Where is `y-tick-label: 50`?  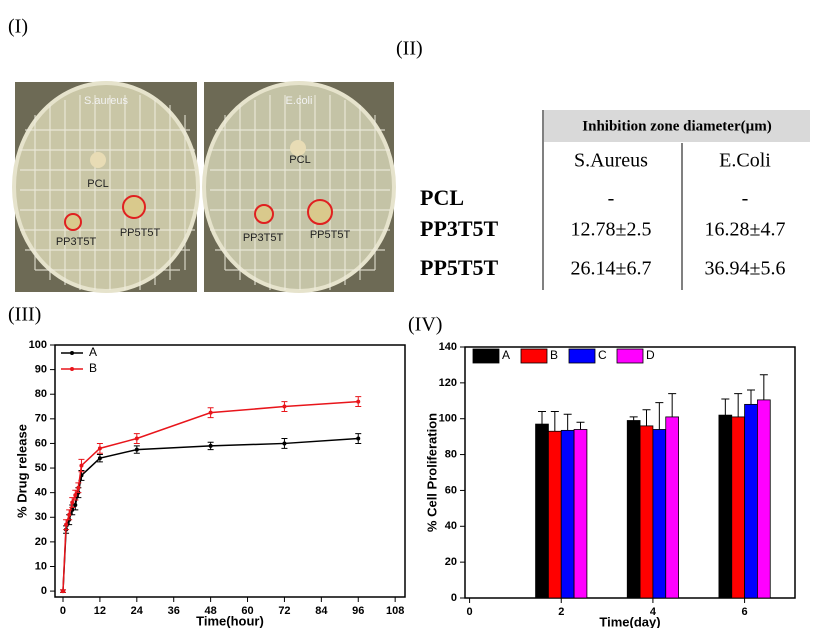
y-tick-label: 50 is located at coordinates (41, 468).